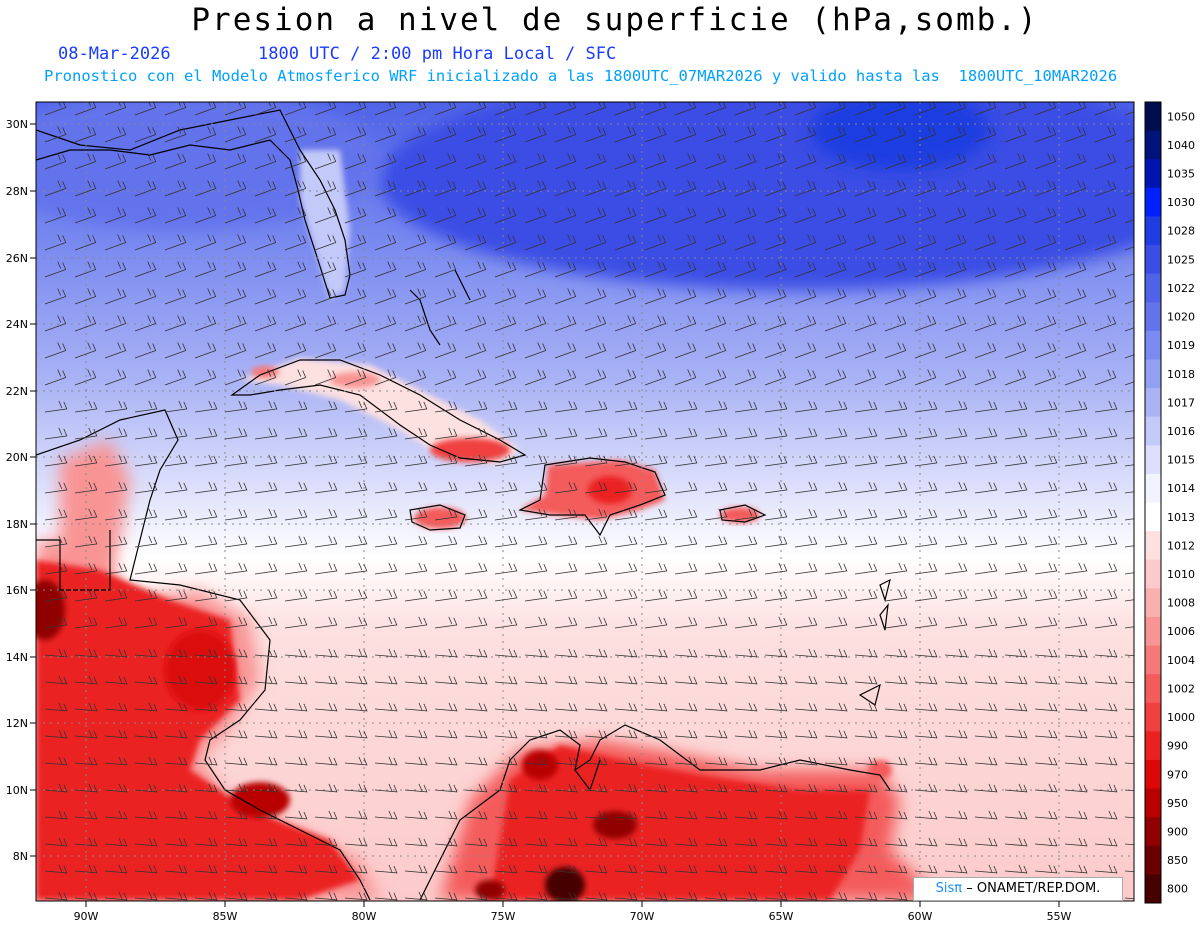 The height and width of the screenshot is (927, 1200). What do you see at coordinates (920, 916) in the screenshot?
I see `lon-label: 60W` at bounding box center [920, 916].